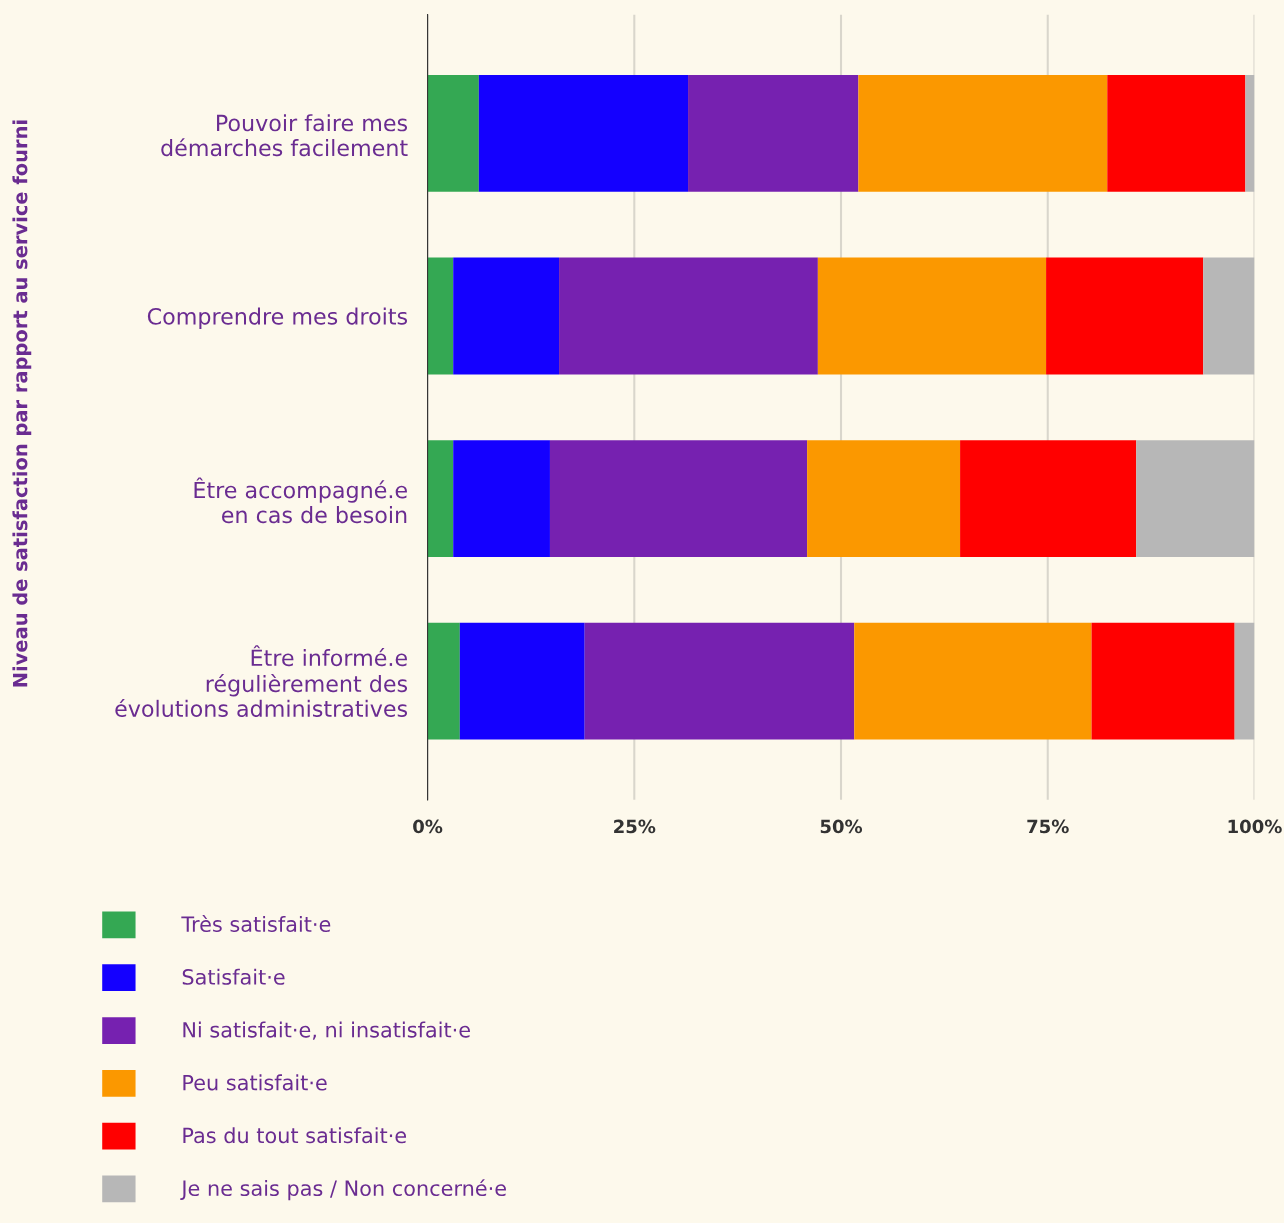 The width and height of the screenshot is (1284, 1223). What do you see at coordinates (1048, 826) in the screenshot?
I see `x-tick-label: 75%` at bounding box center [1048, 826].